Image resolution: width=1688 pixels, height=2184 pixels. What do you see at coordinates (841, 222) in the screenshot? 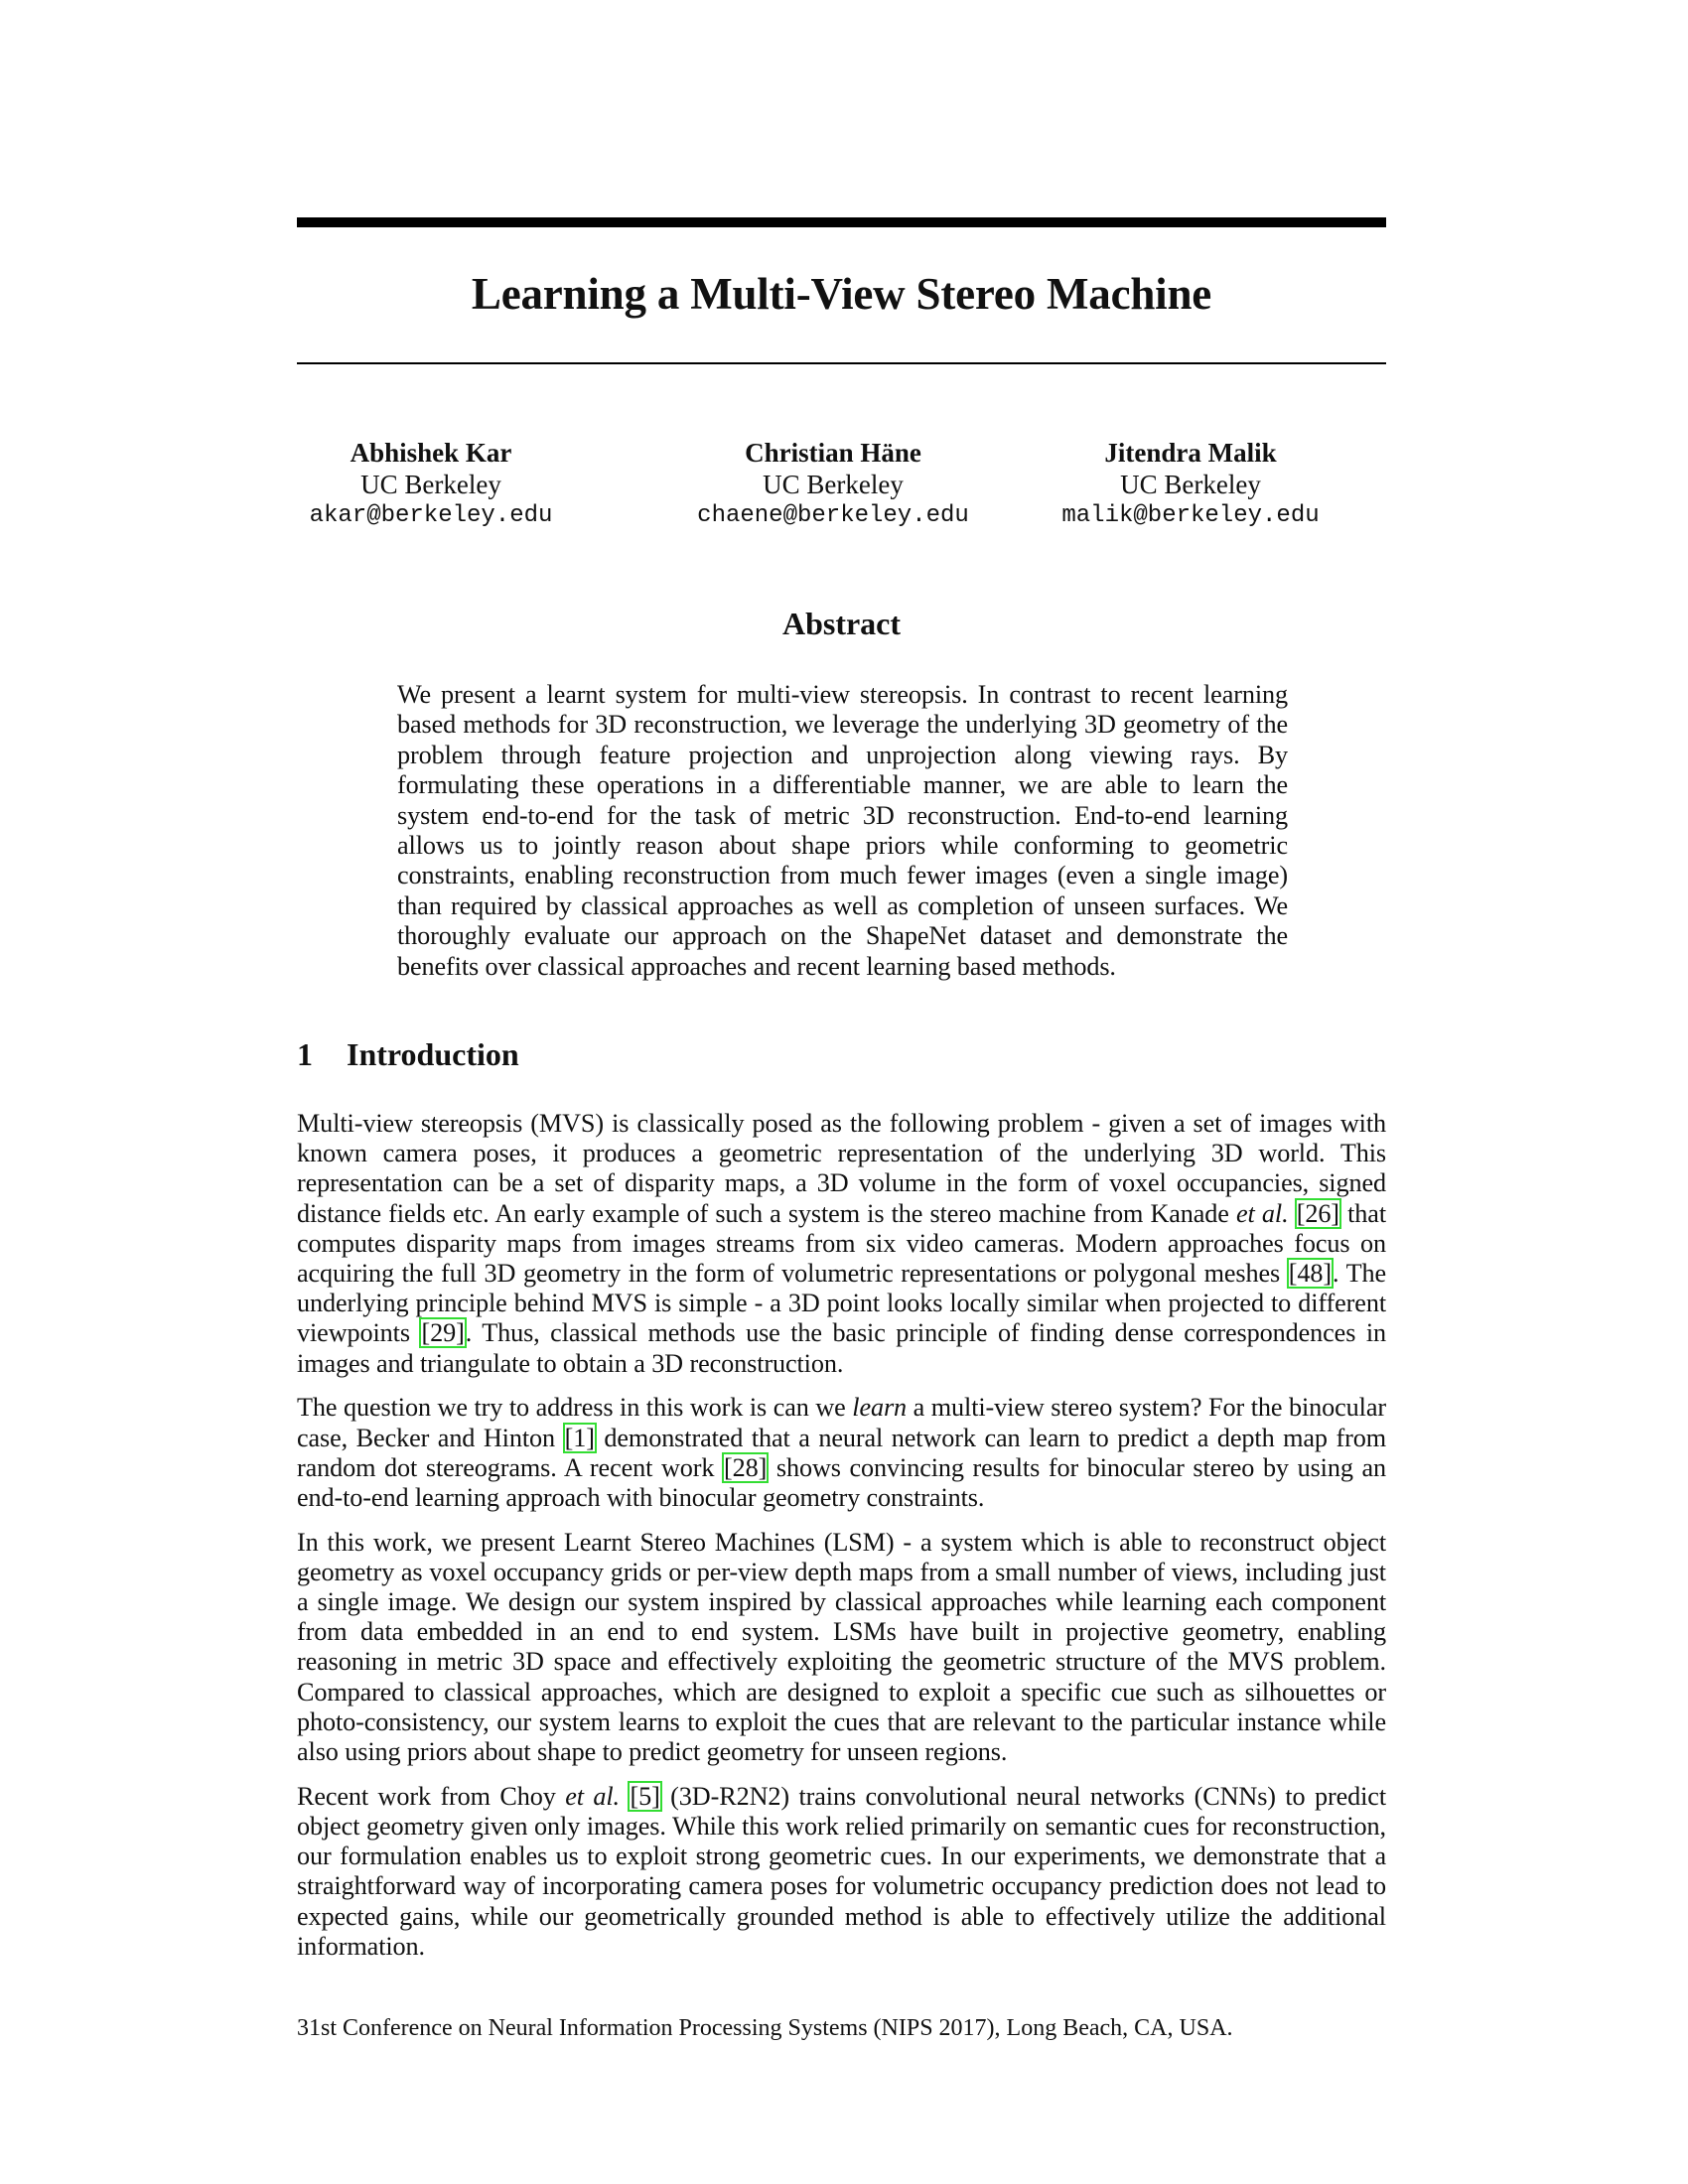
I see `title-top-rule` at bounding box center [841, 222].